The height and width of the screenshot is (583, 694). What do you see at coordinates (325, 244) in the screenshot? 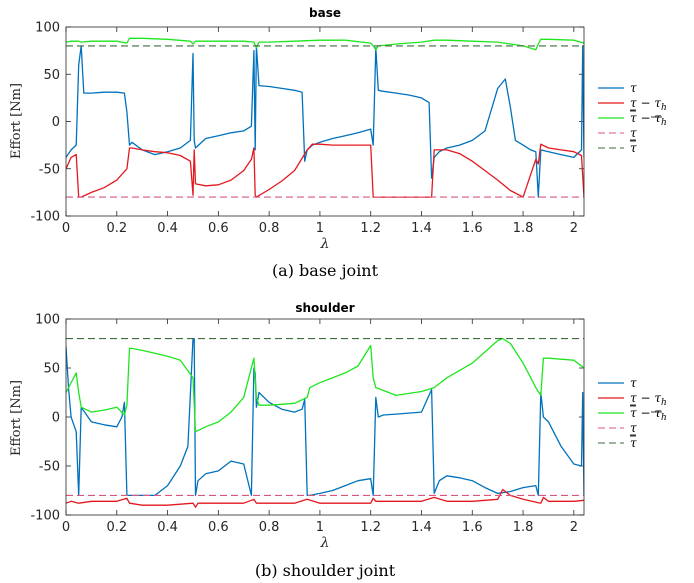
I see `x-axis-label-base: λ` at bounding box center [325, 244].